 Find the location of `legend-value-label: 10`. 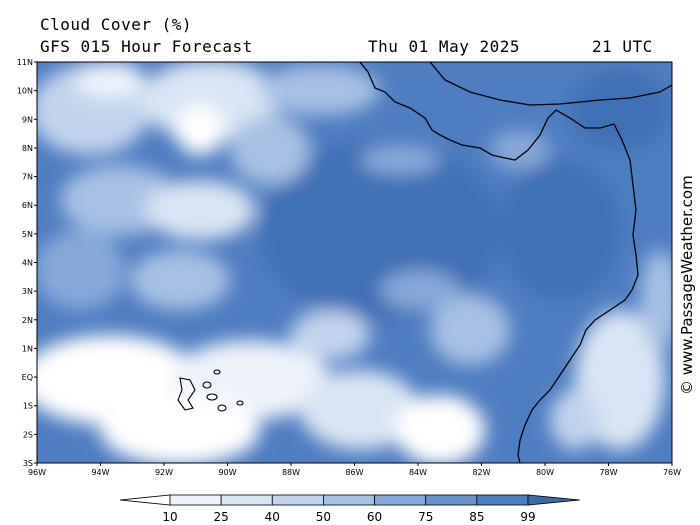

legend-value-label: 10 is located at coordinates (169, 517).